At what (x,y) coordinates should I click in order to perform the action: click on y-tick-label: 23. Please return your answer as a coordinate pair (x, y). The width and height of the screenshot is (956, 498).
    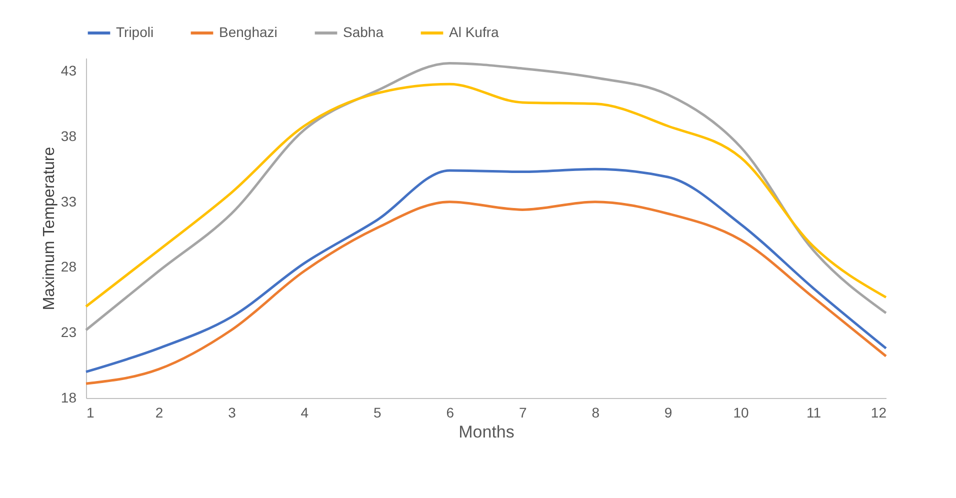
    Looking at the image, I should click on (68, 332).